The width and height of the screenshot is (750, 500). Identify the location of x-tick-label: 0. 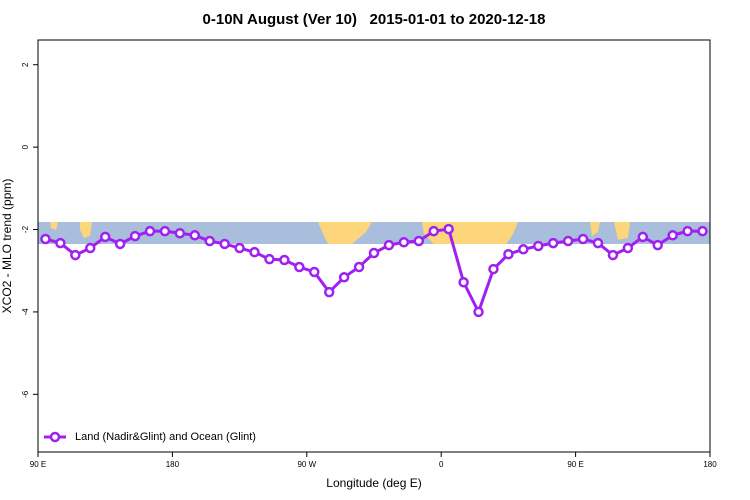
(441, 464).